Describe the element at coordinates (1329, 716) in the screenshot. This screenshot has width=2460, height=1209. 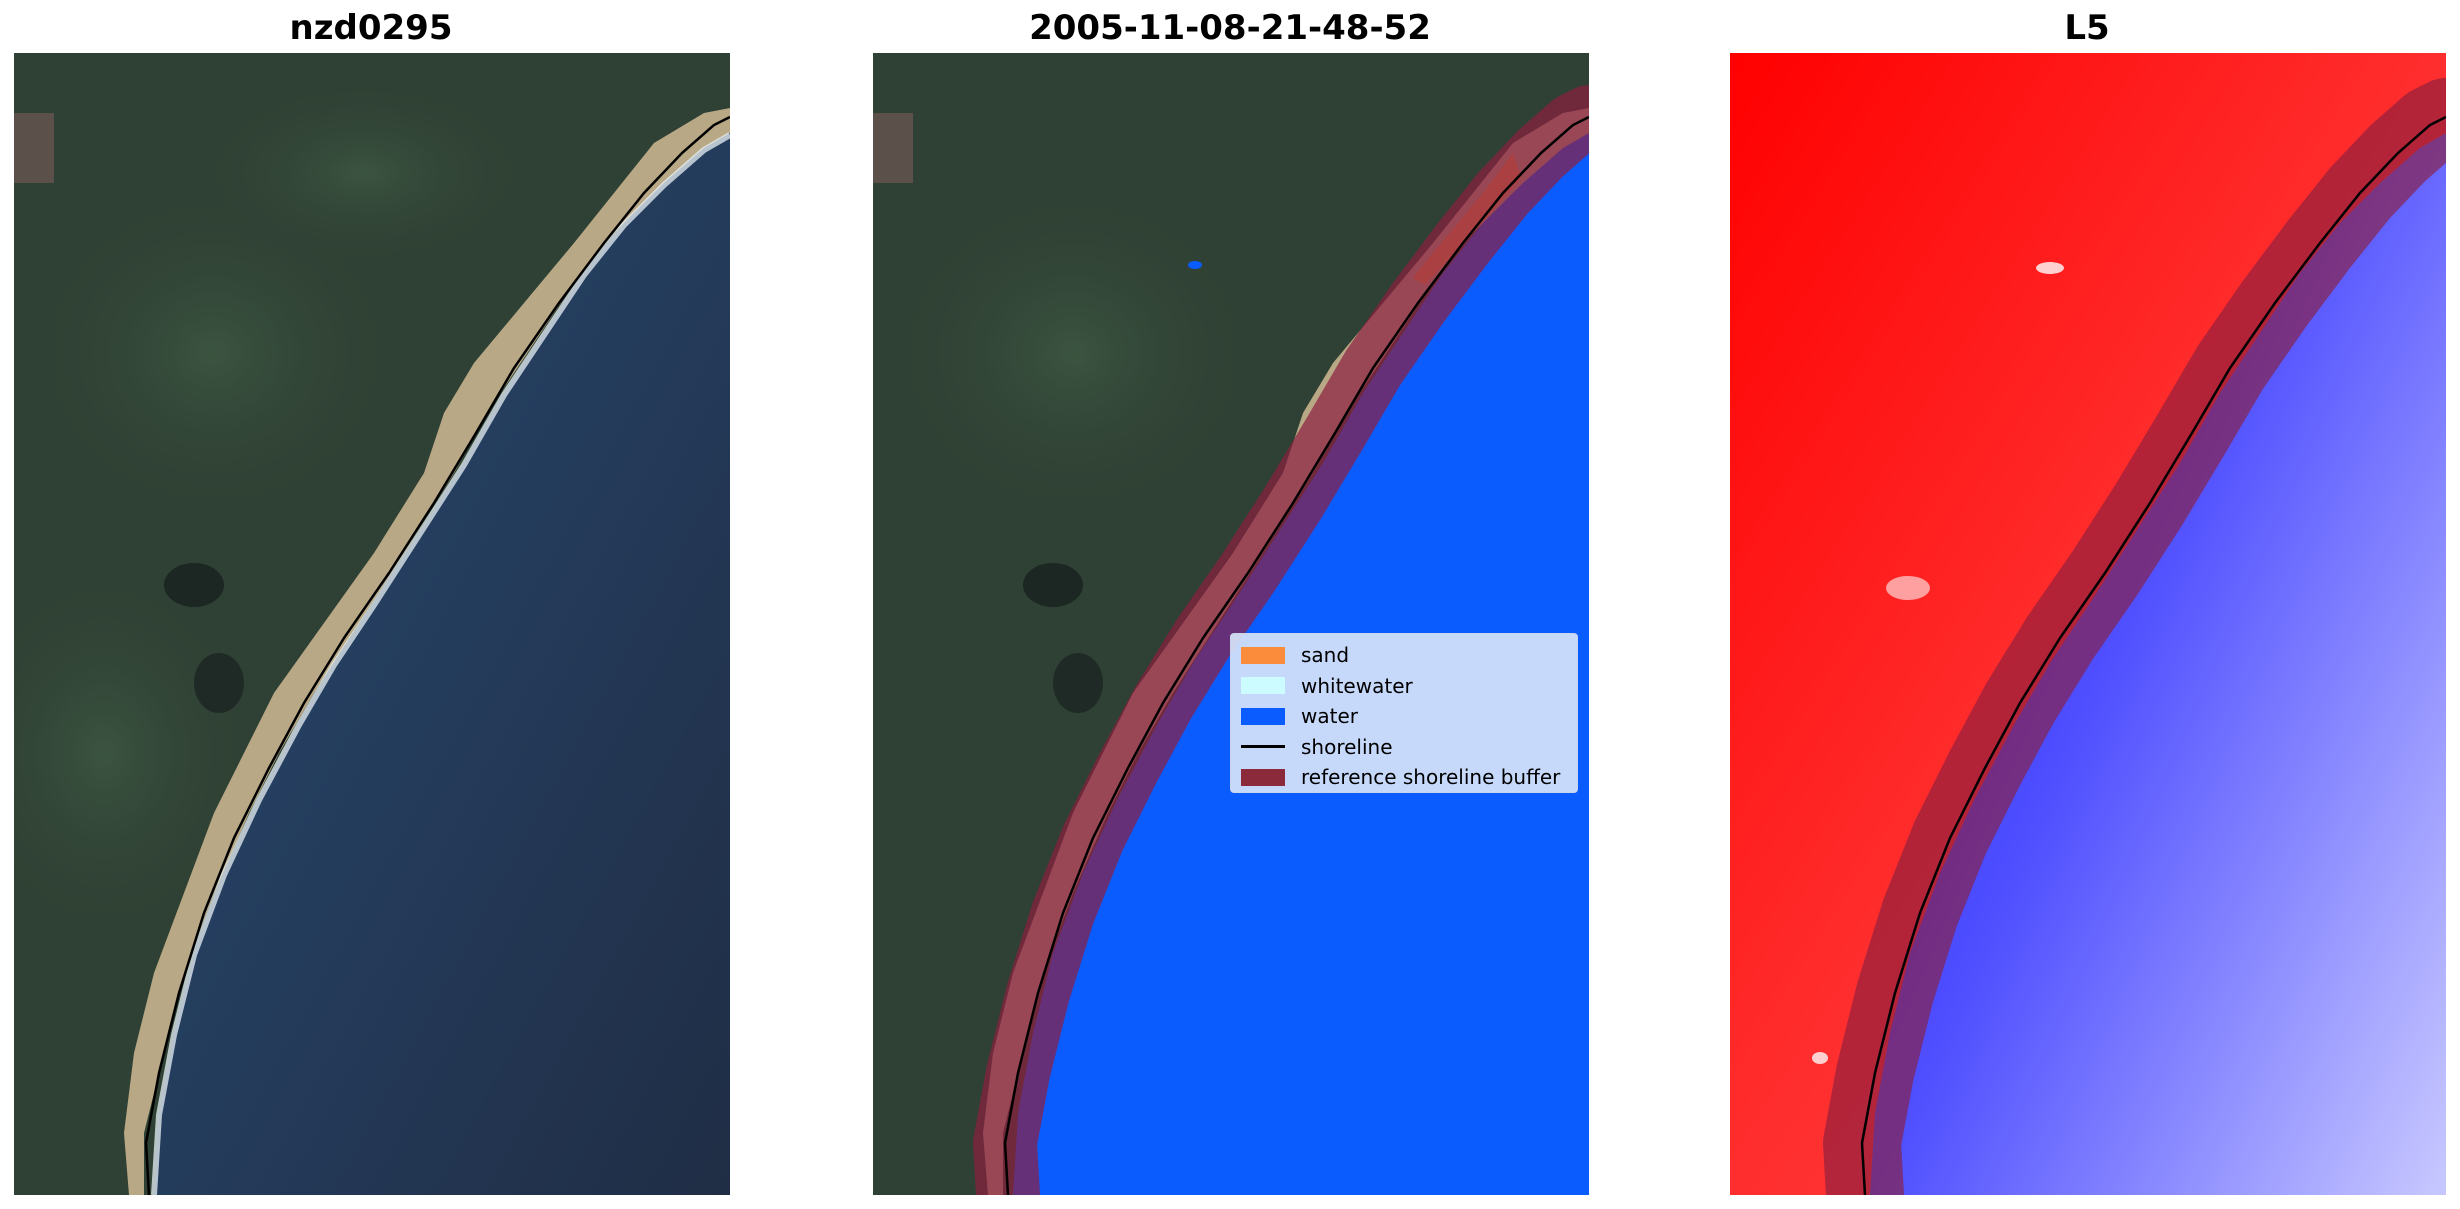
I see `legend-label: water` at that location.